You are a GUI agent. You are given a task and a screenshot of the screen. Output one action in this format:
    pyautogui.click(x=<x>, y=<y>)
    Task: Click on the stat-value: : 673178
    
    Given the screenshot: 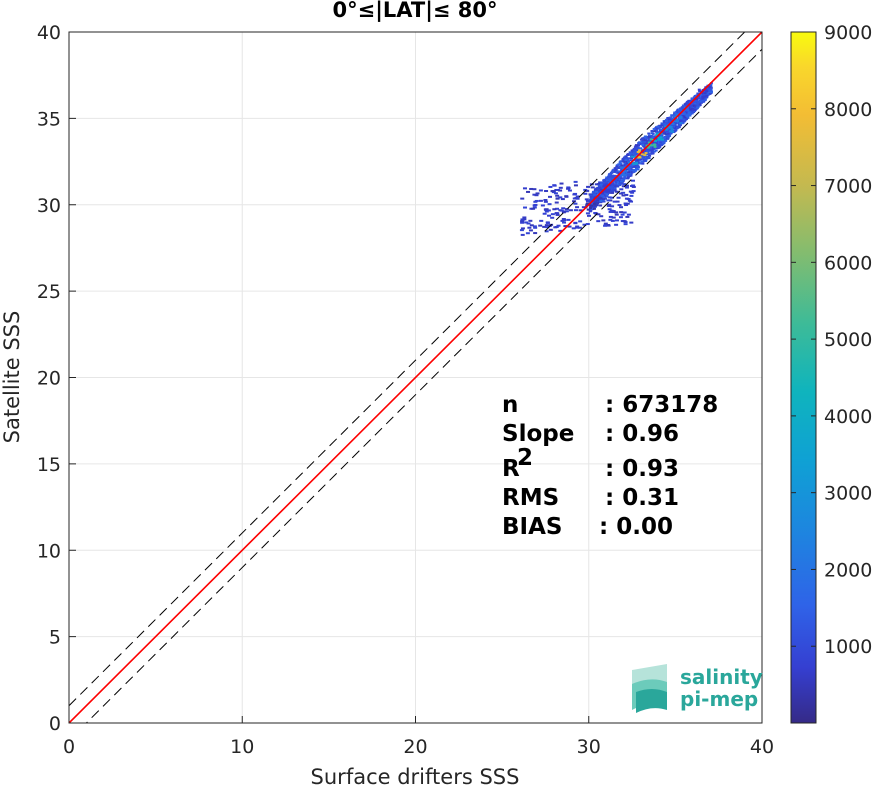 What is the action you would take?
    pyautogui.click(x=661, y=405)
    